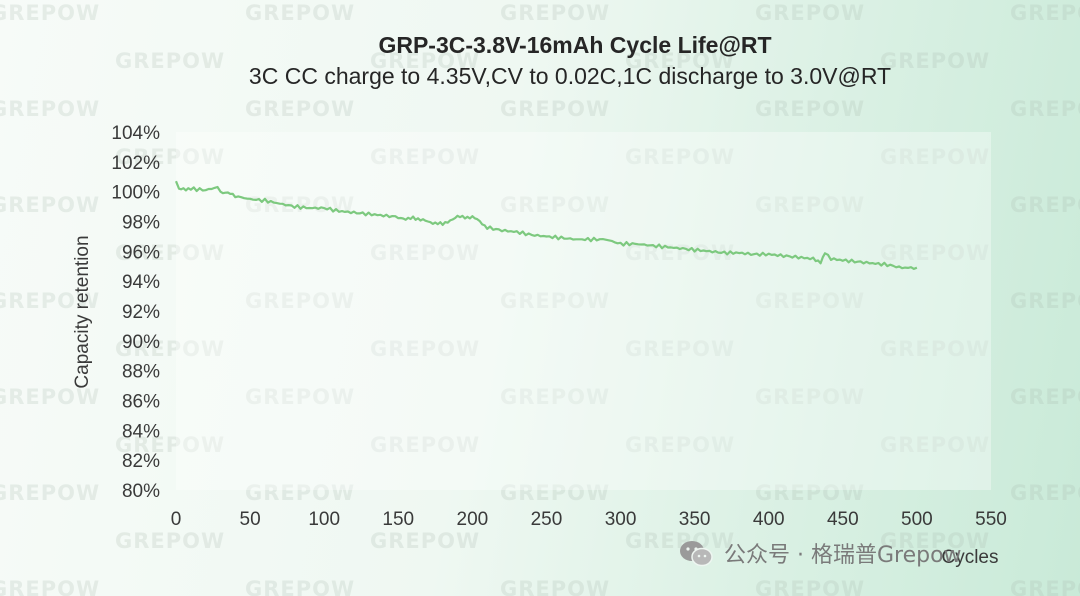 Image resolution: width=1080 pixels, height=596 pixels. I want to click on wechat-icon, so click(696, 554).